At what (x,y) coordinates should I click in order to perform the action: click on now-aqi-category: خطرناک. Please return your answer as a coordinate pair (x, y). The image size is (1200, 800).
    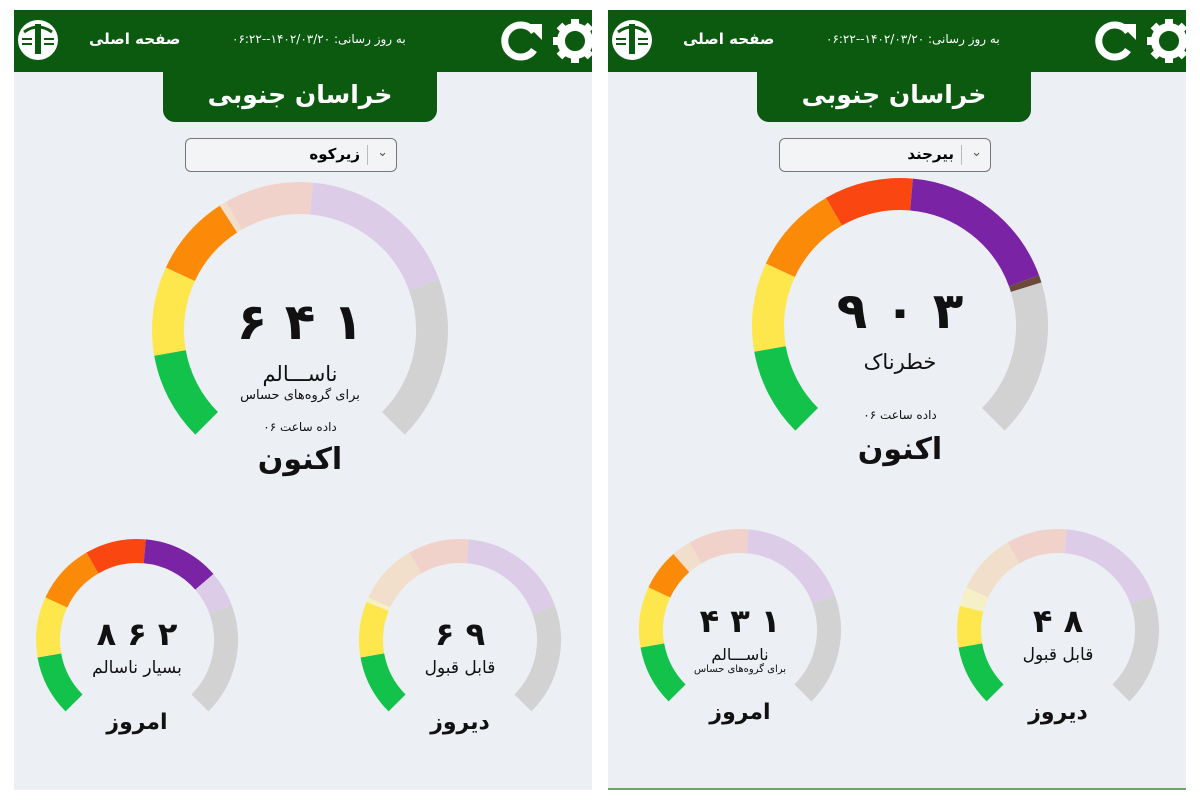
    Looking at the image, I should click on (900, 362).